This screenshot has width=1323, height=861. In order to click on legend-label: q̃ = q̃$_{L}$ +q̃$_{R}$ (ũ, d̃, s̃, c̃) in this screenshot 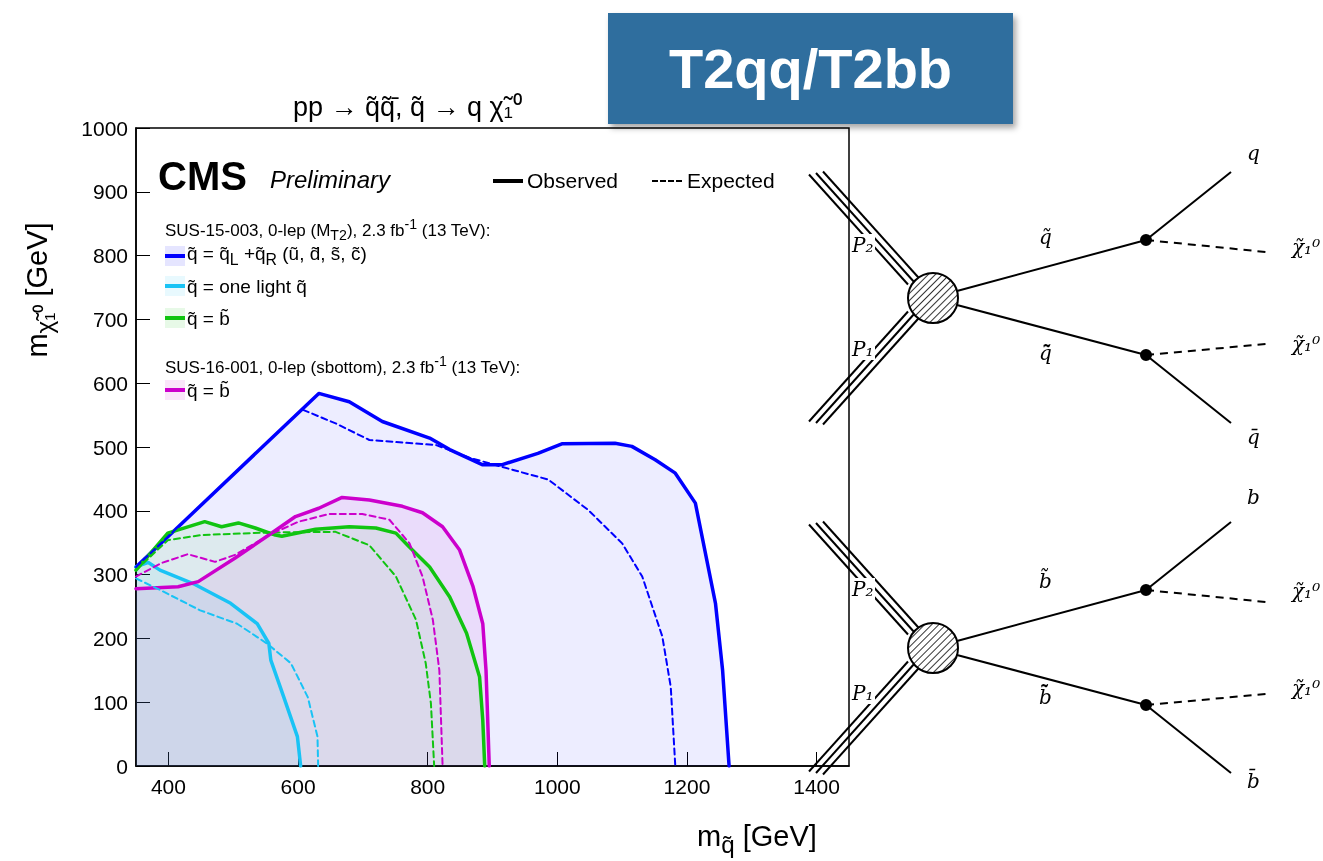, I will do `click(277, 255)`.